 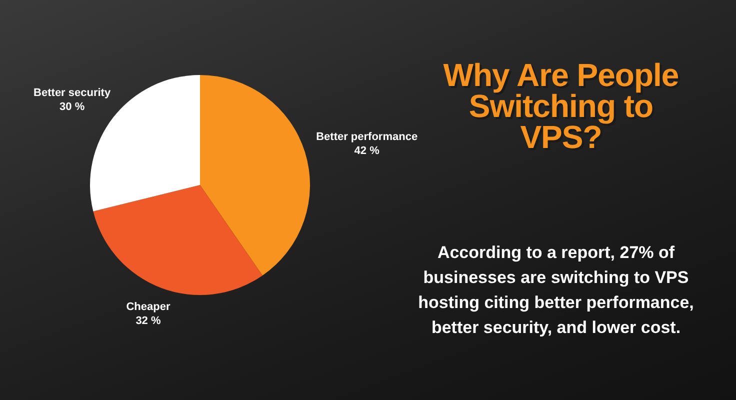 I want to click on data-label: 32 %, so click(x=148, y=321).